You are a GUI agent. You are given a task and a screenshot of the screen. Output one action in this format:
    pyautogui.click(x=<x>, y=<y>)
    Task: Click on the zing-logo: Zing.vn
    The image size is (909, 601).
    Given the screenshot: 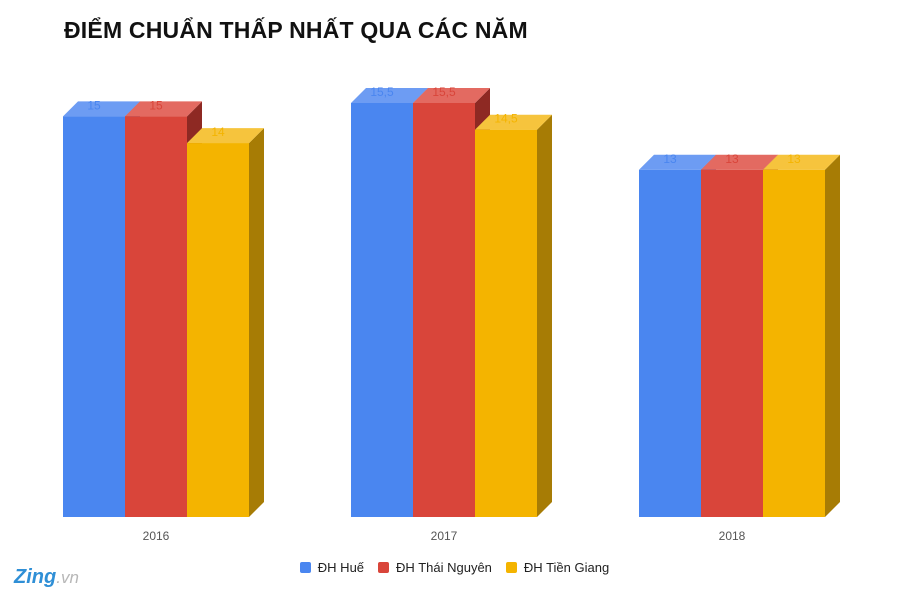 What is the action you would take?
    pyautogui.click(x=46, y=577)
    